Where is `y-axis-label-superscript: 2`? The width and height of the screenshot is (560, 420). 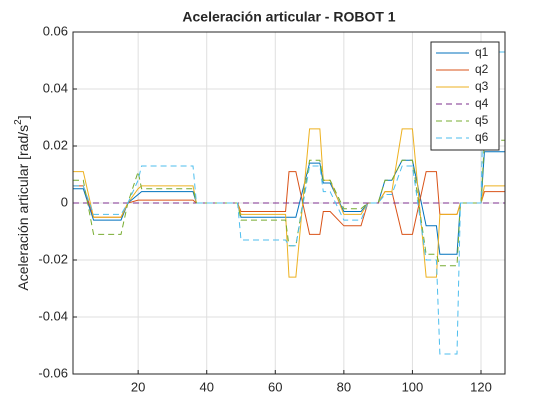
y-axis-label-superscript: 2 is located at coordinates (18, 122).